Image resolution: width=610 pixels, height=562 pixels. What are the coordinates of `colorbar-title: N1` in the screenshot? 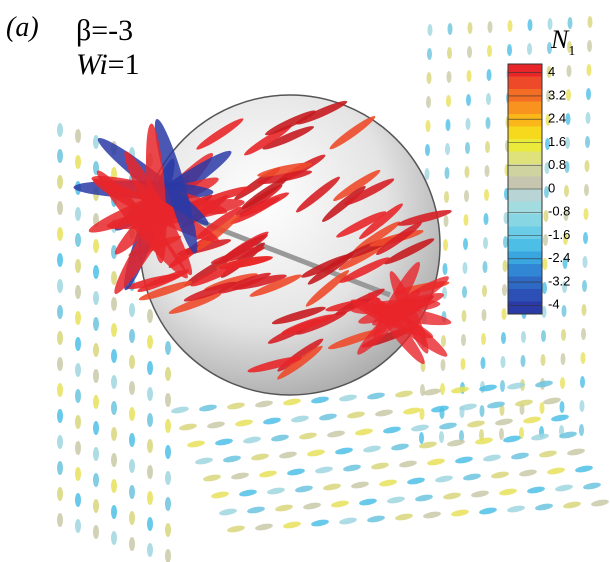 It's located at (562, 42).